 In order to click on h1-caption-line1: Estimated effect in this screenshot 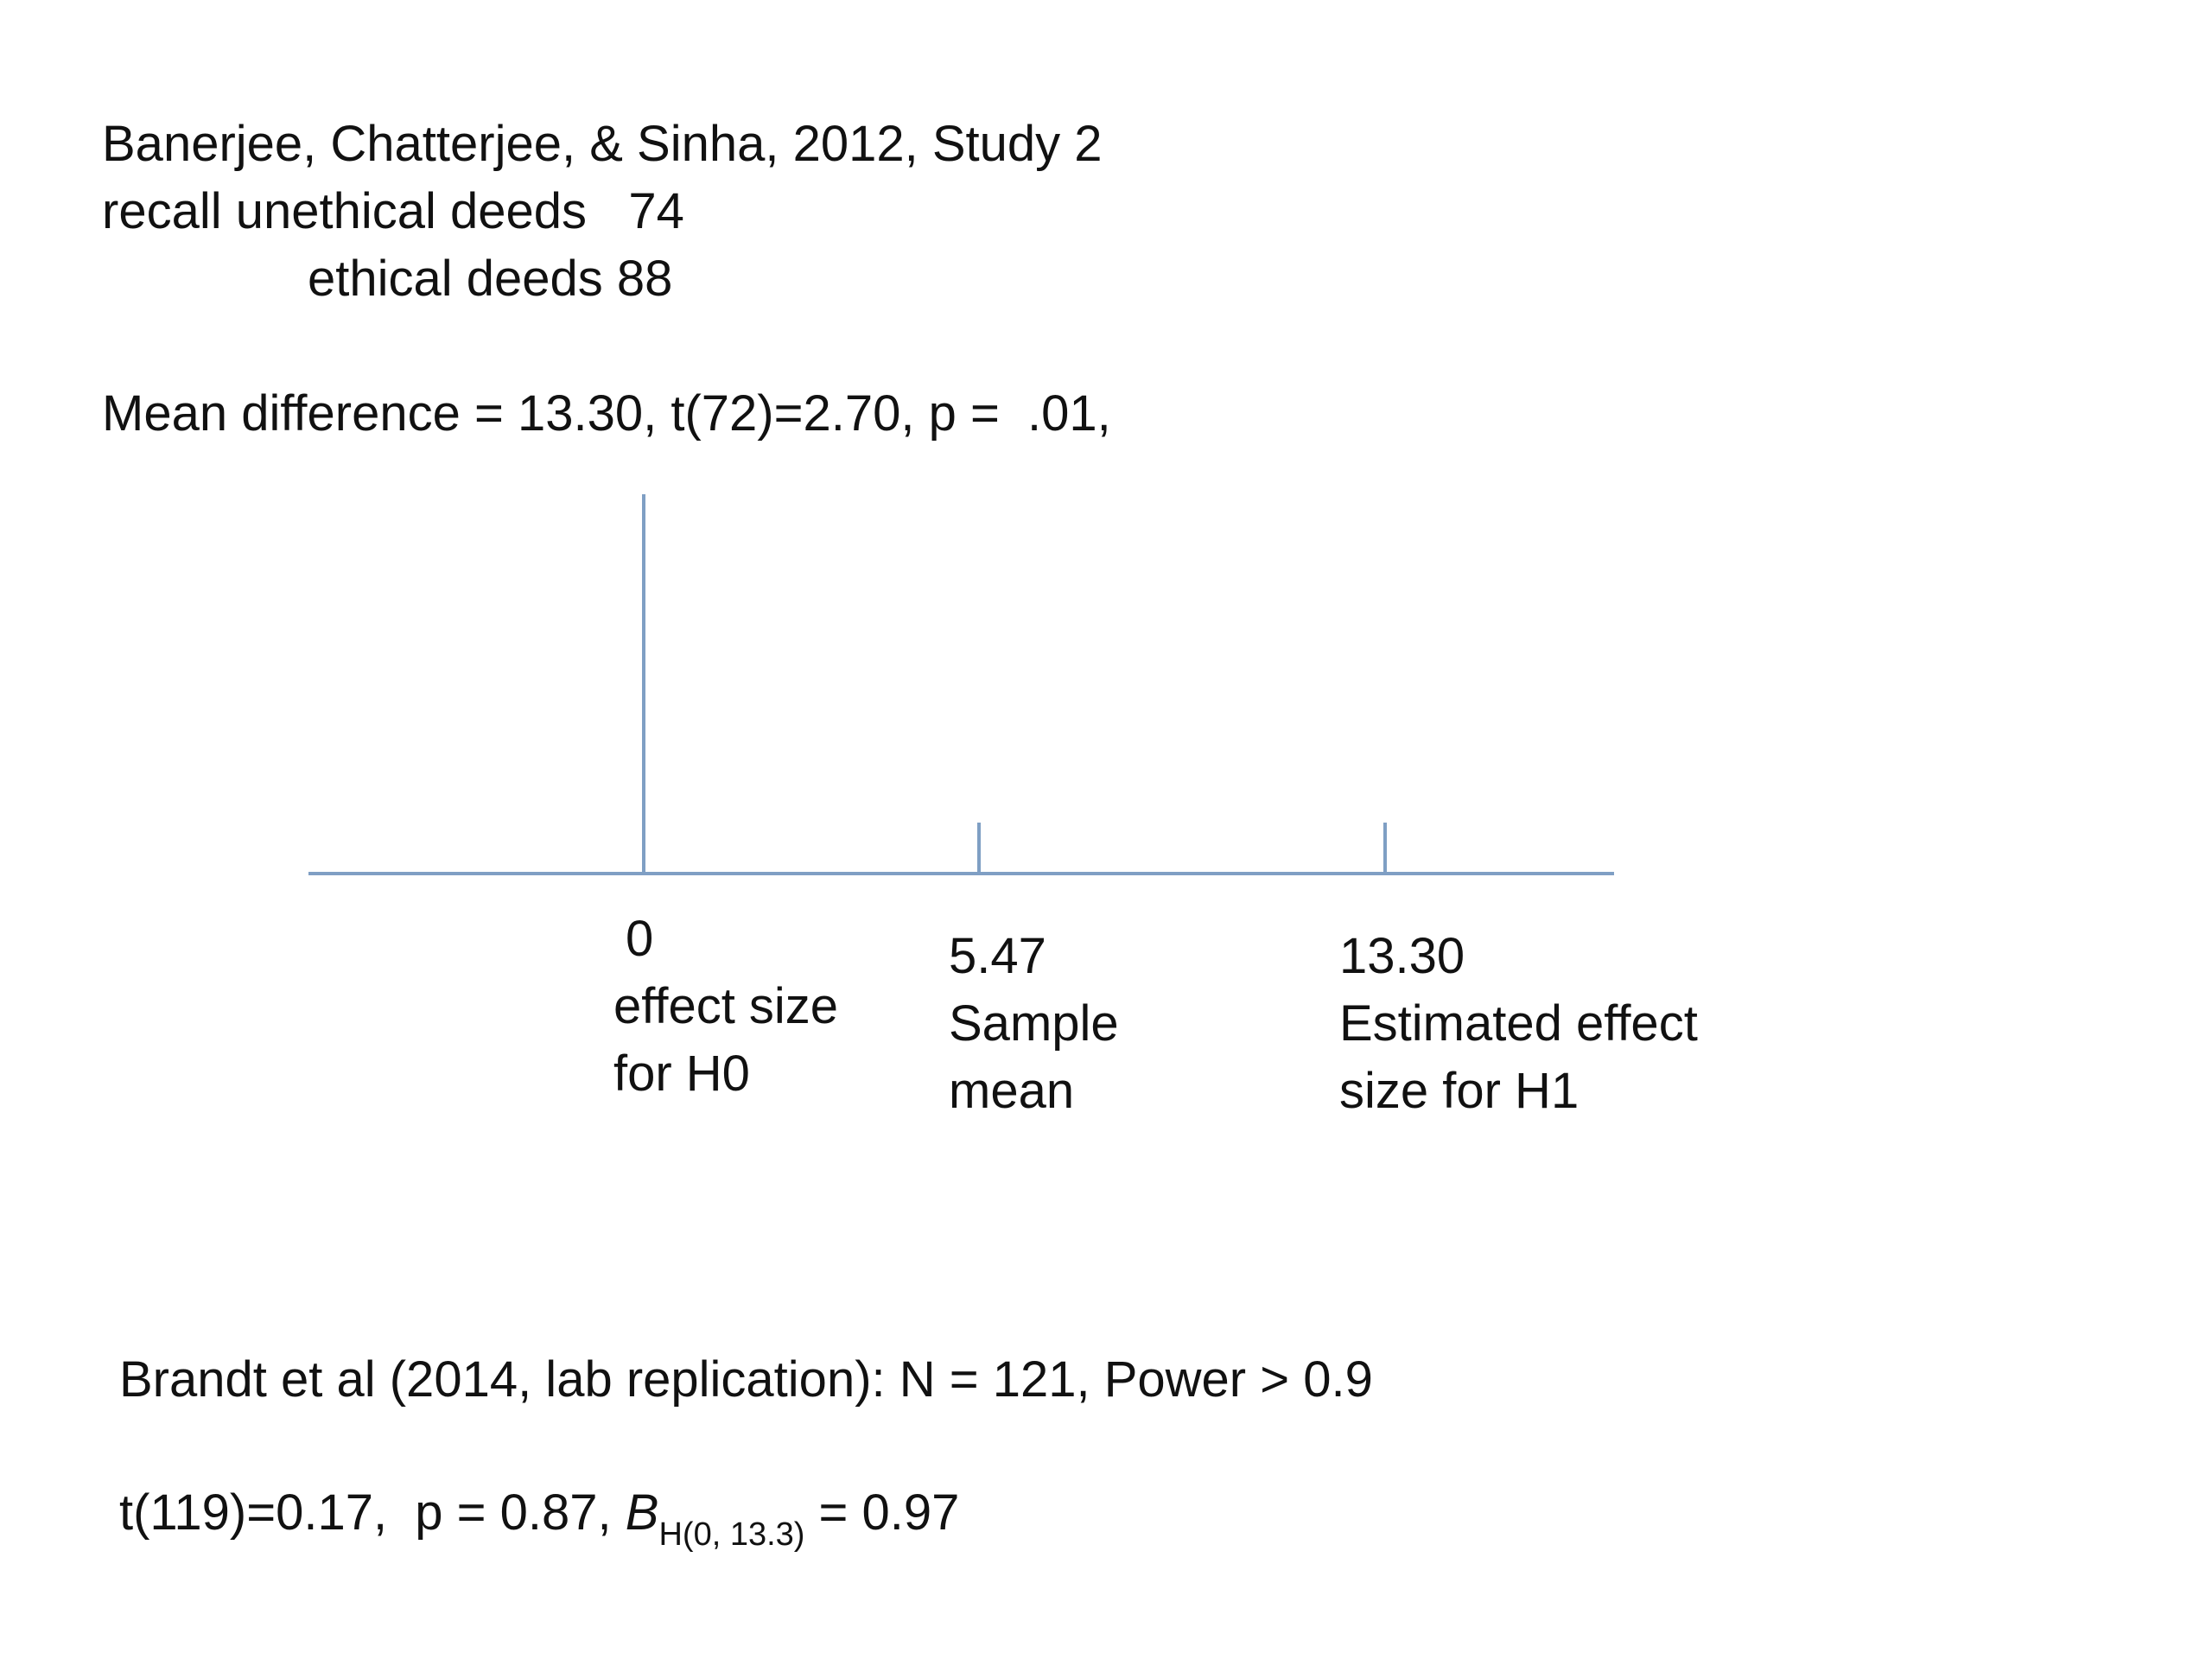, I will do `click(1518, 1023)`.